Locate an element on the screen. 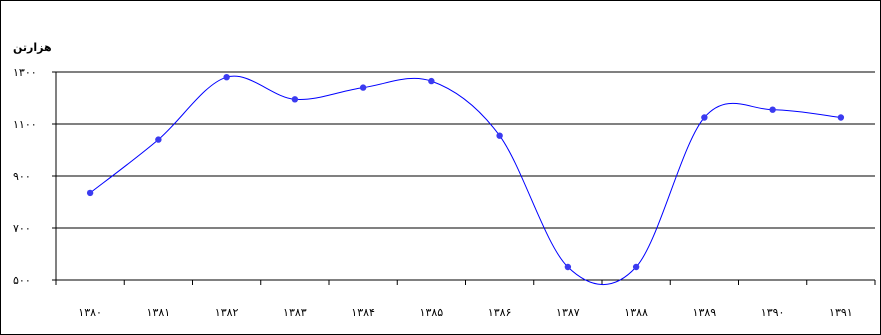 This screenshot has height=335, width=881. y-tick-label: ۱۳۰۰ is located at coordinates (25, 72).